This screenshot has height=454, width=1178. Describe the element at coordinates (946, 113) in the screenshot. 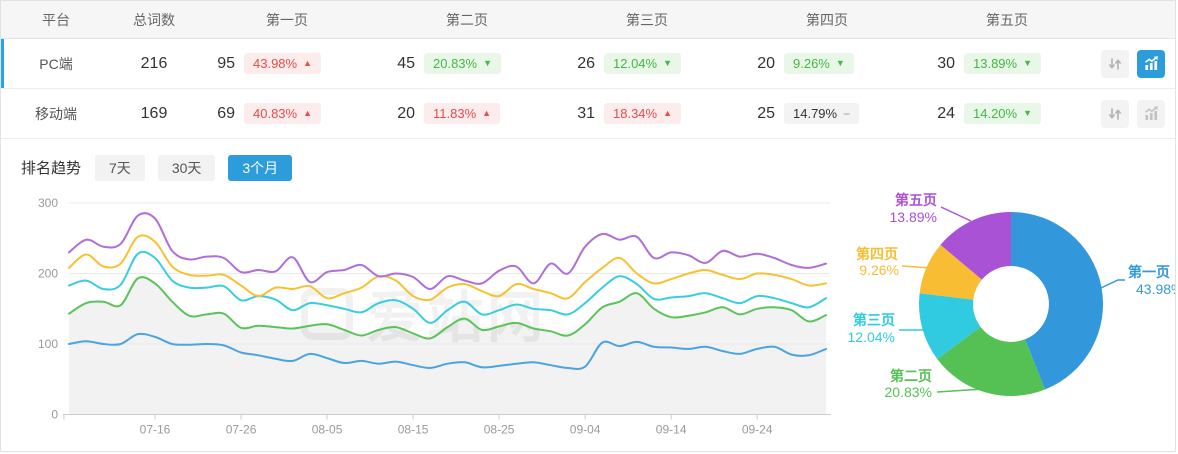

I see `page-count-value: 24` at that location.